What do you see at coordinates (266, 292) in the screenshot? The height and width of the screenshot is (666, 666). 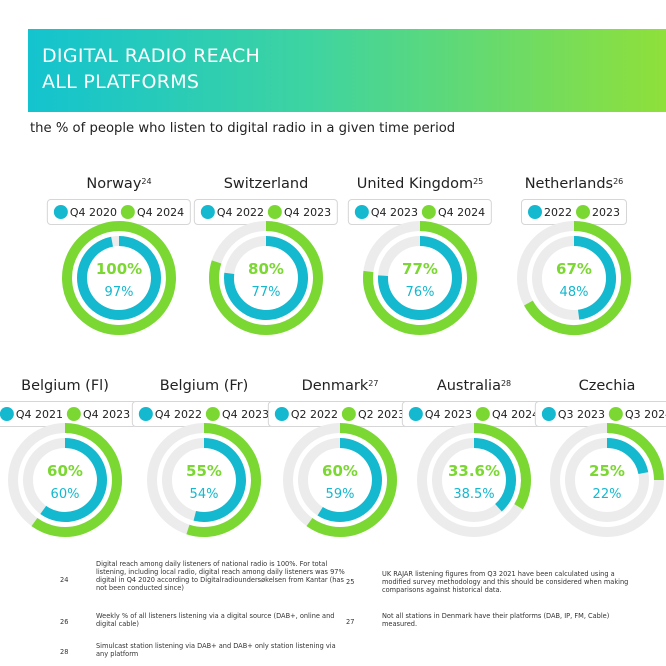 I see `inner-value-label: 77%` at bounding box center [266, 292].